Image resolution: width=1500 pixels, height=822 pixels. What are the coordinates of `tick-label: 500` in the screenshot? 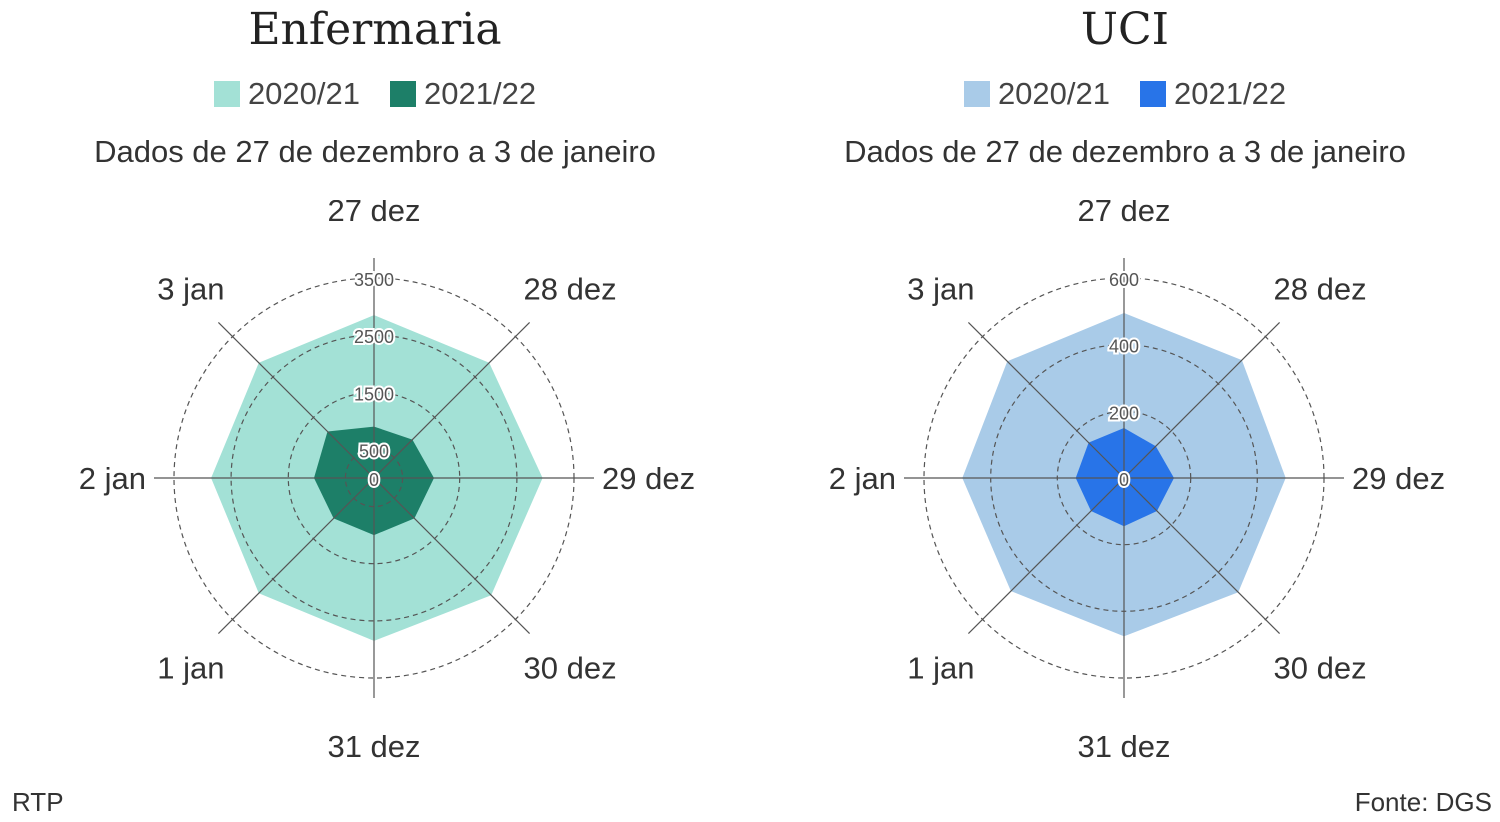 It's located at (374, 451).